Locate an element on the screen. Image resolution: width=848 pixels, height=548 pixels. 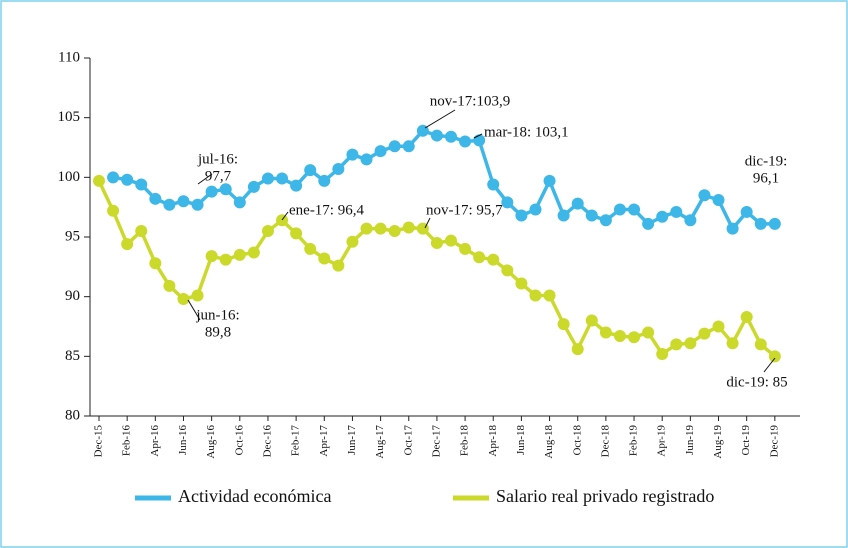
x-tick-label: Aug-19 is located at coordinates (718, 442).